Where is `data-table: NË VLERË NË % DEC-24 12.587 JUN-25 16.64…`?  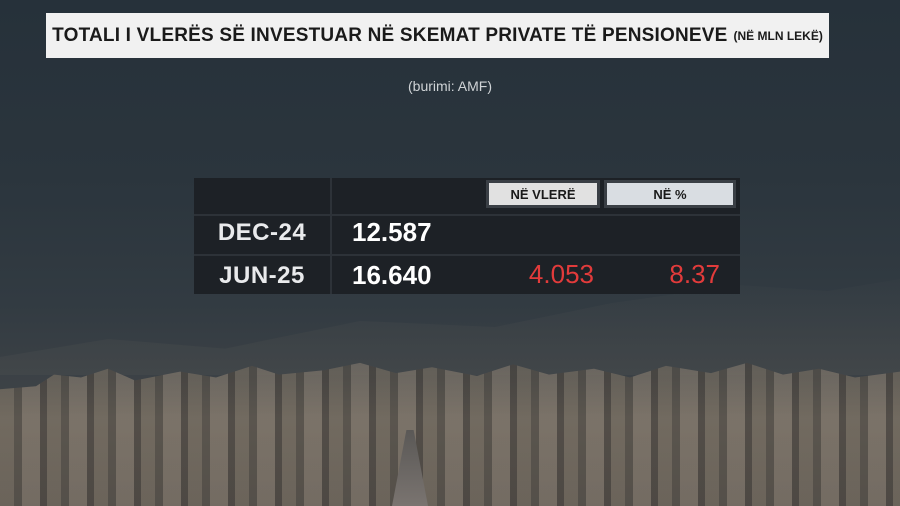
data-table: NË VLERË NË % DEC-24 12.587 JUN-25 16.64… is located at coordinates (467, 236).